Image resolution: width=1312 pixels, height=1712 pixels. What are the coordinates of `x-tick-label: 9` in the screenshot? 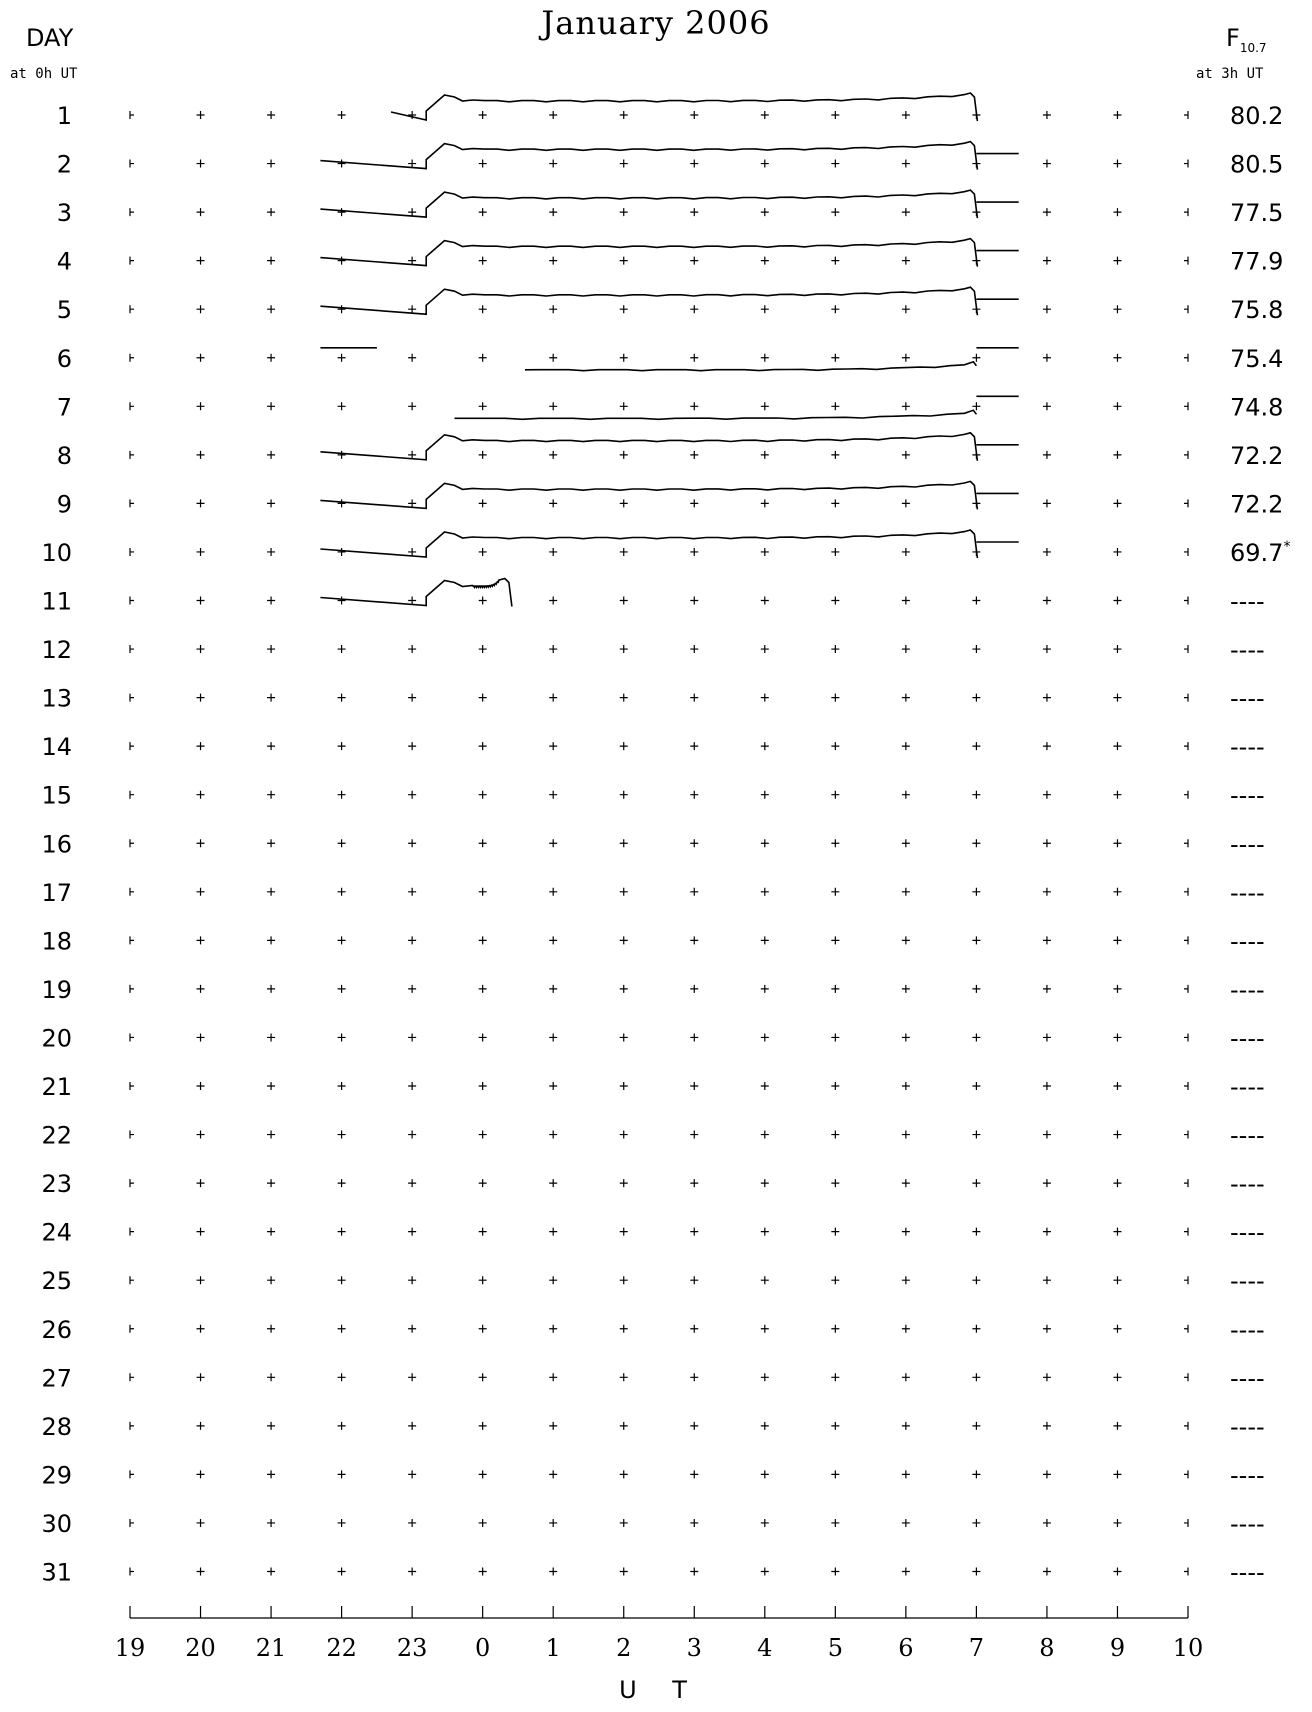 It's located at (1117, 1648).